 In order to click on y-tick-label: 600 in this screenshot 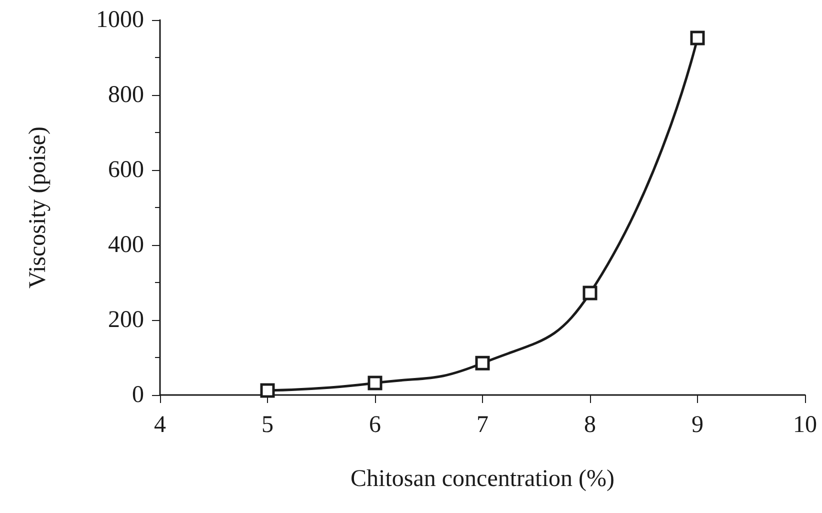, I will do `click(126, 170)`.